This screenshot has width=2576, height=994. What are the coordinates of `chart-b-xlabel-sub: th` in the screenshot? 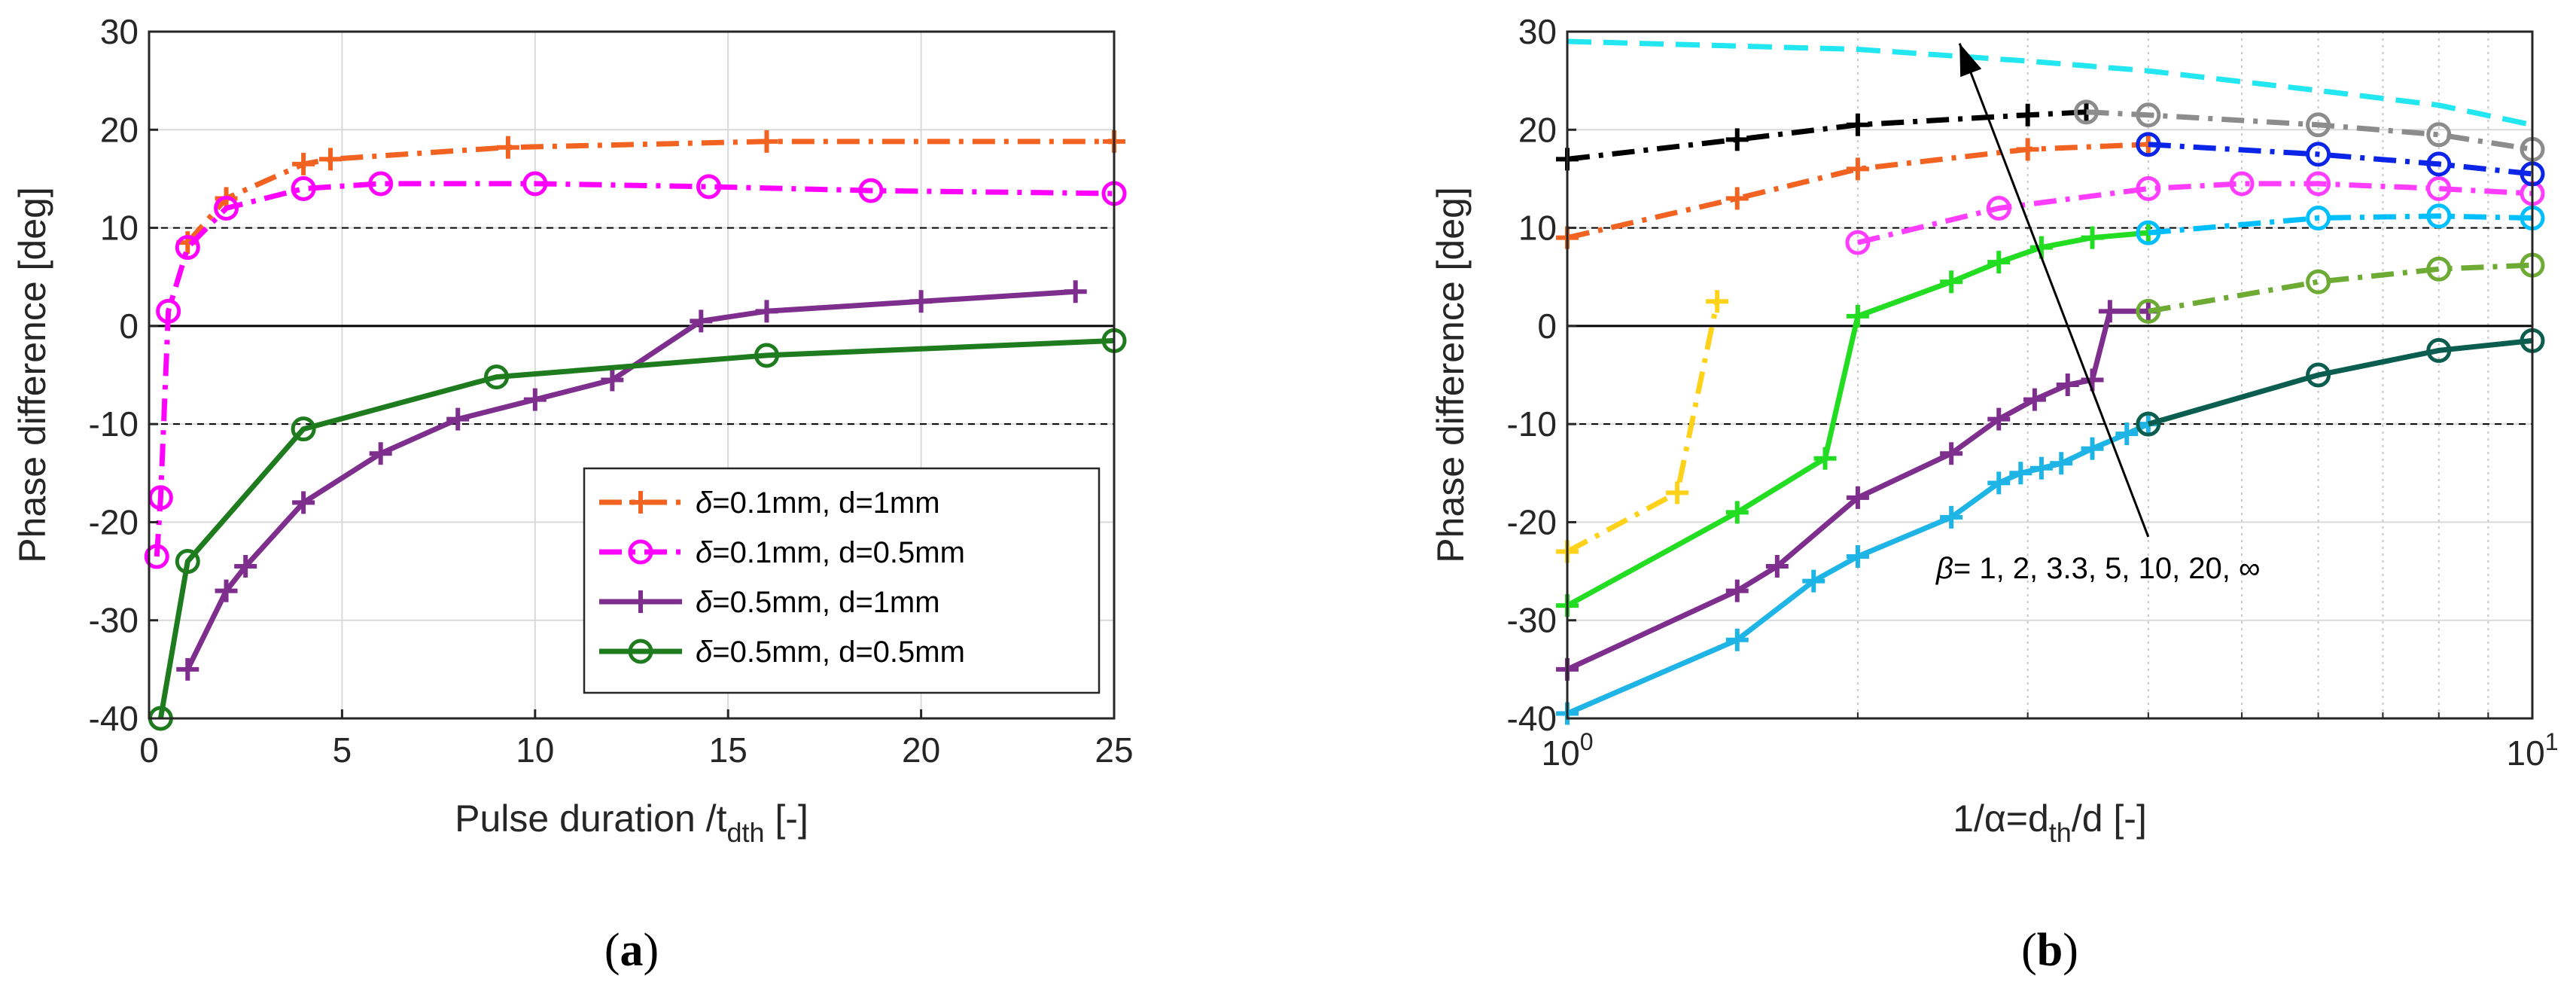 It's located at (2061, 833).